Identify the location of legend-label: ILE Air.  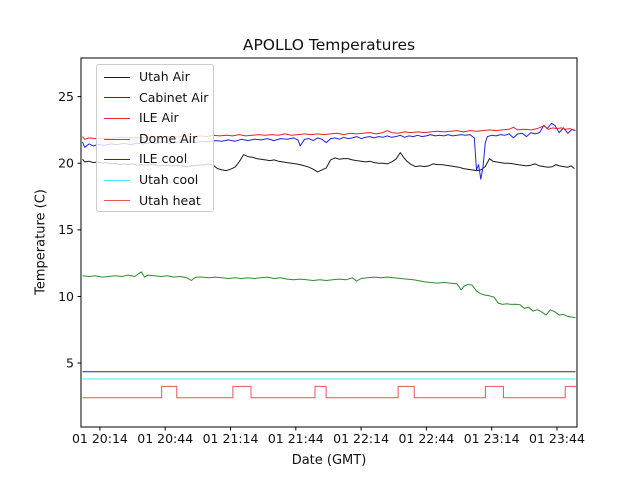
(159, 118).